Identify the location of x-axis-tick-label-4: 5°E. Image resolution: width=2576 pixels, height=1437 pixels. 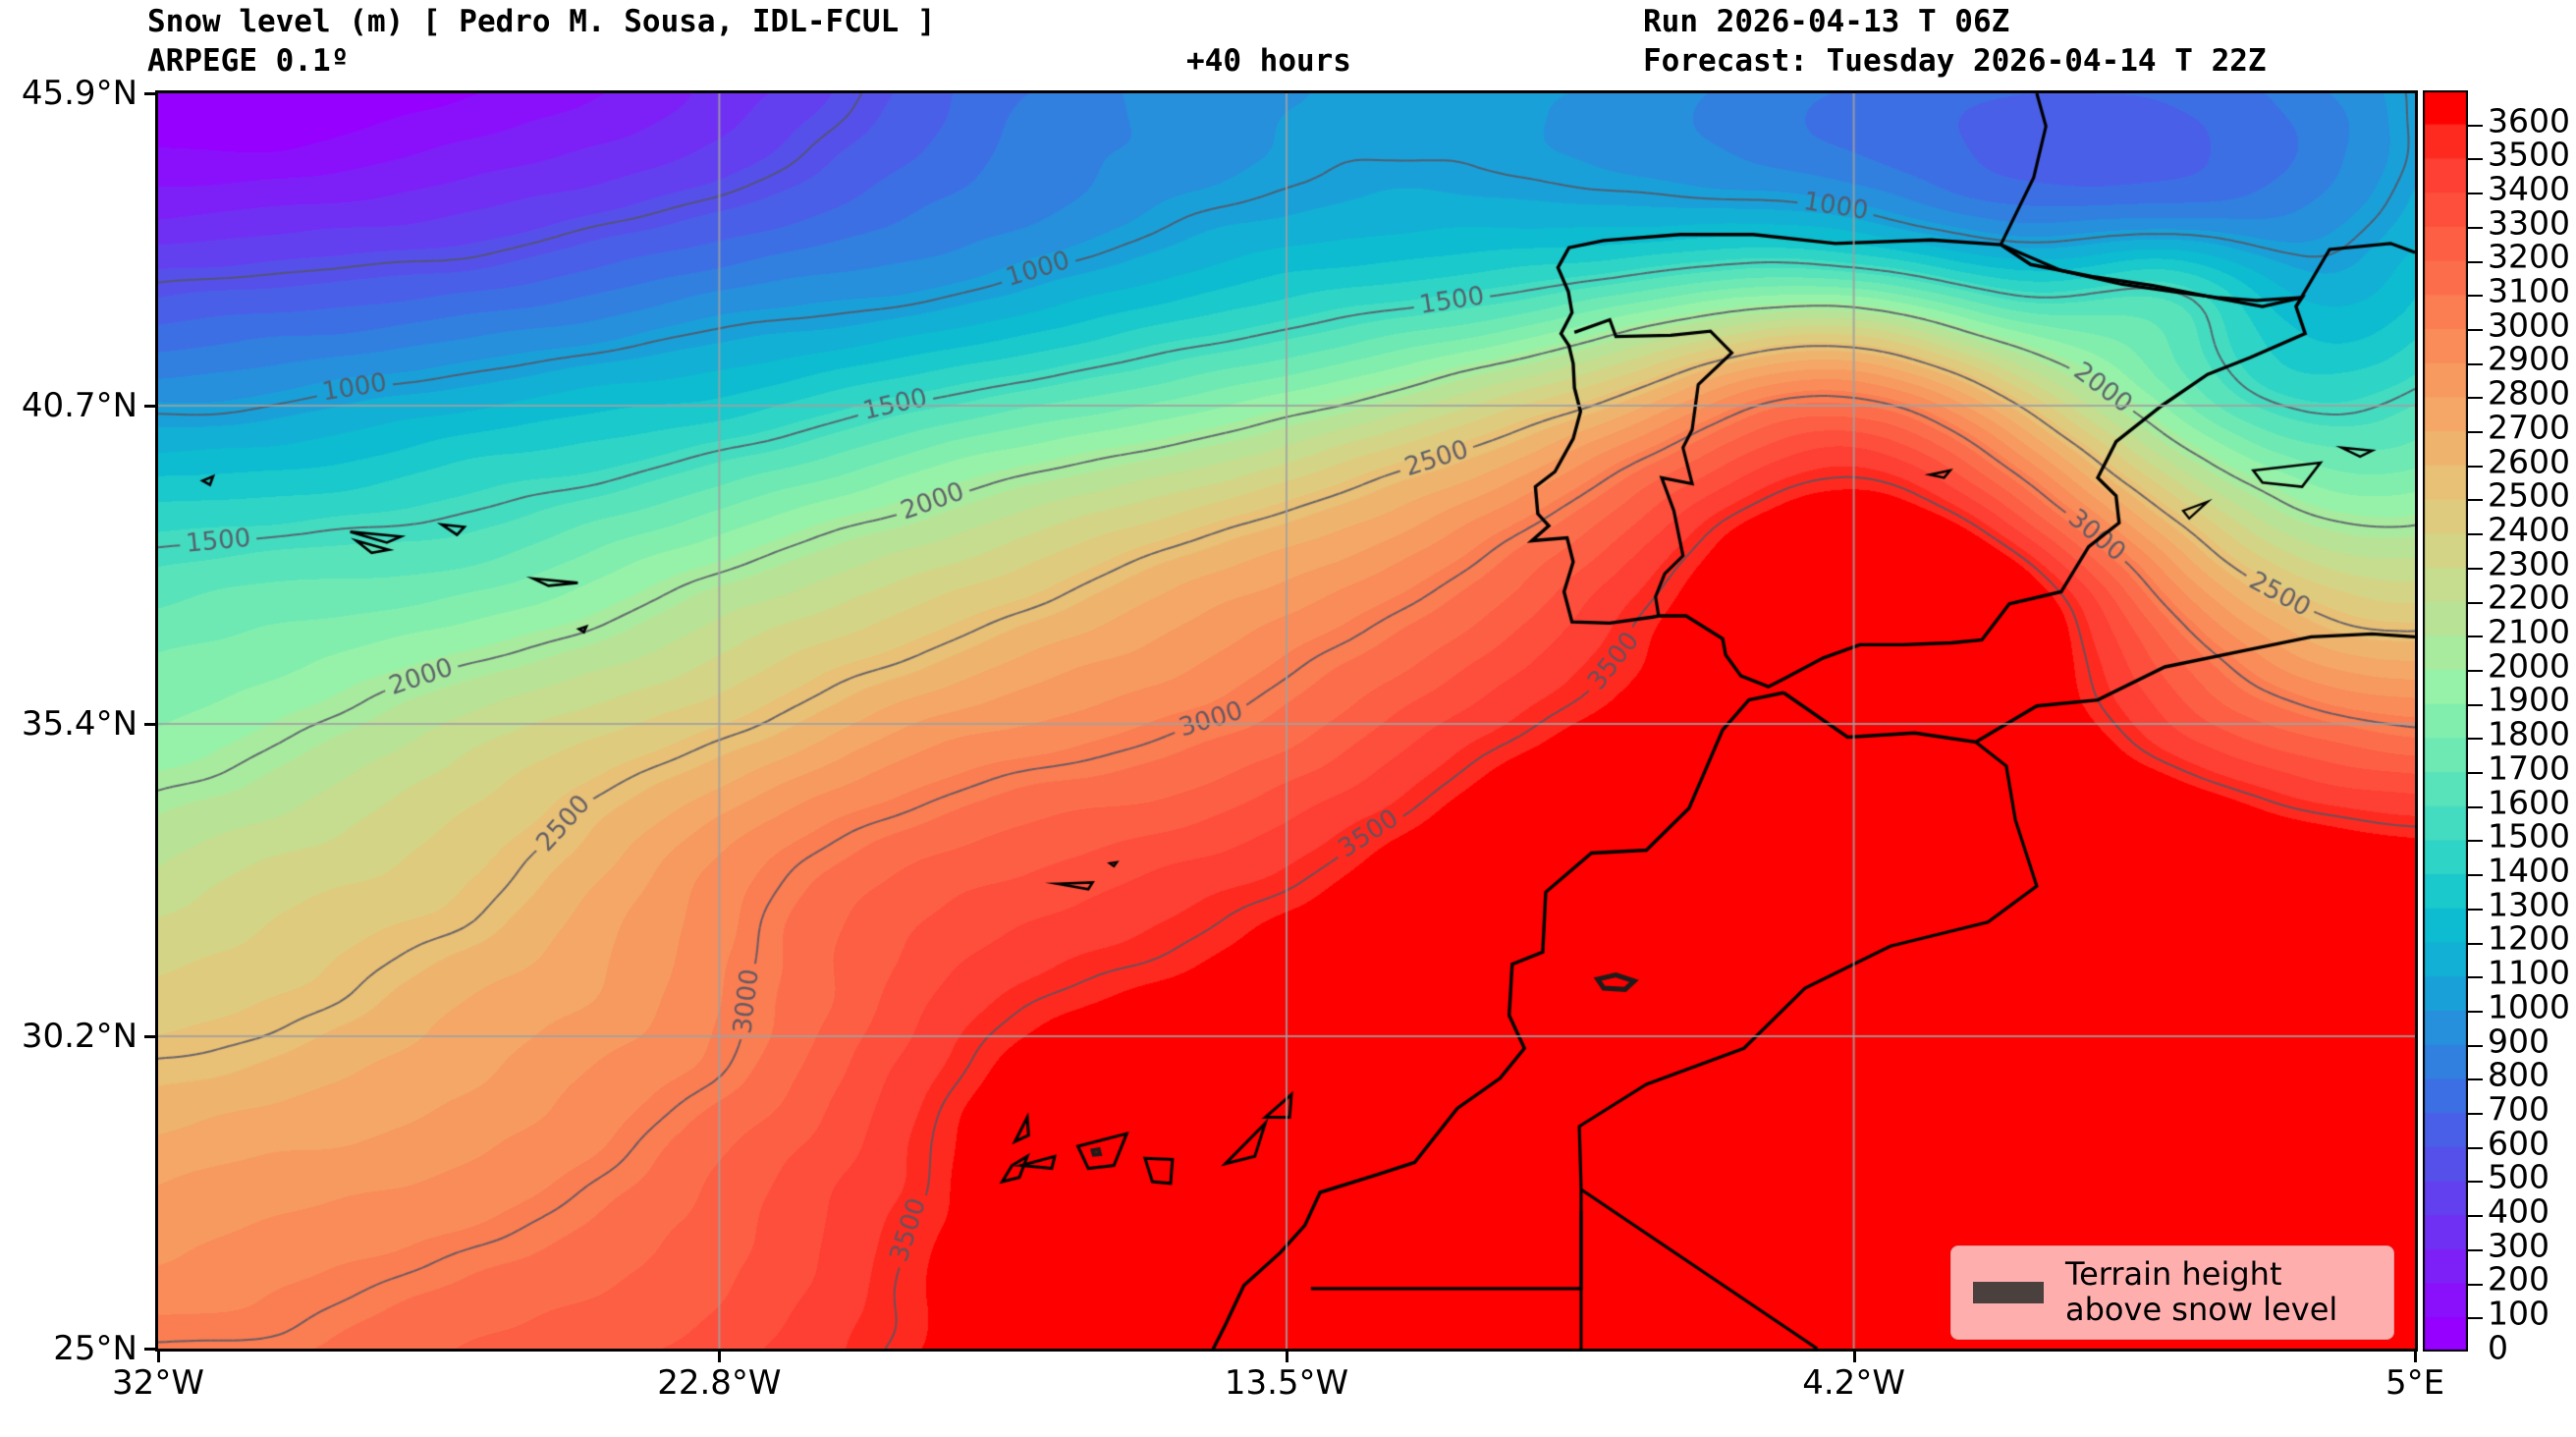
(2414, 1383).